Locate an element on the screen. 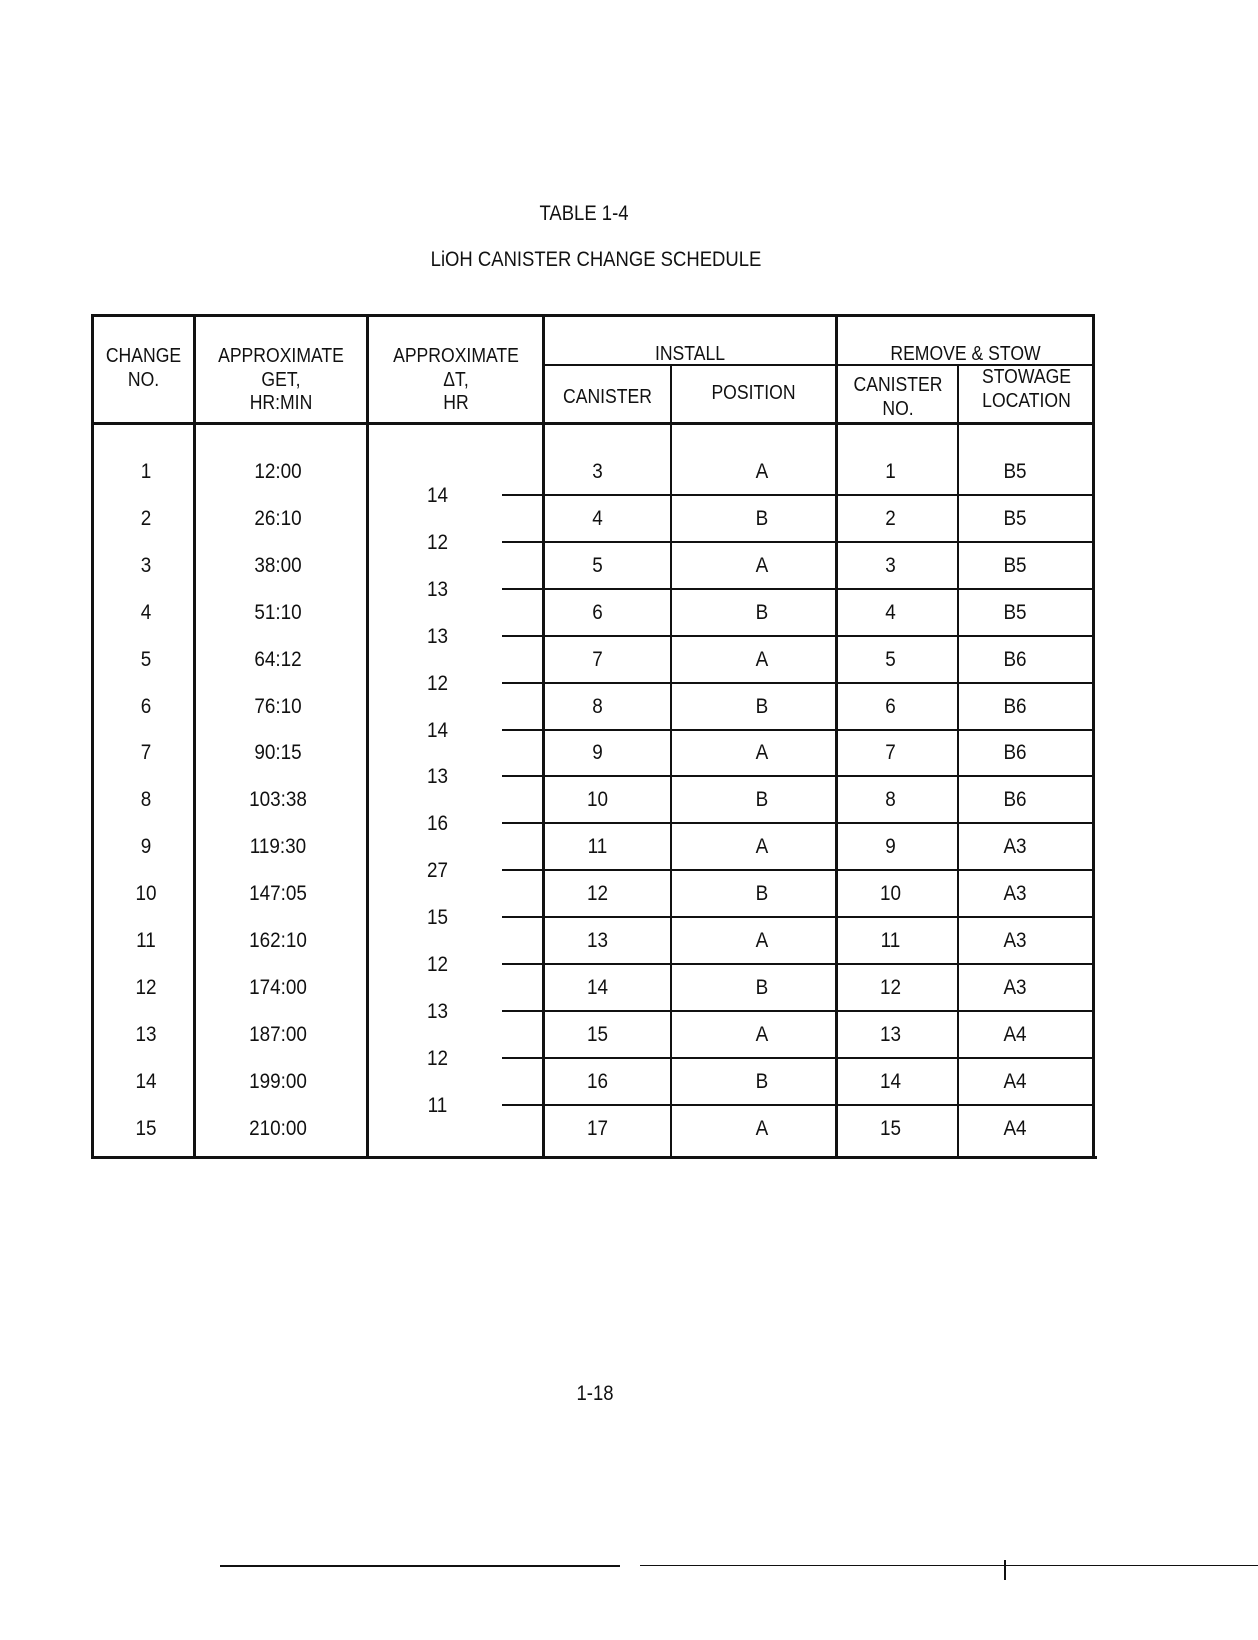  cell-get: 12:00 is located at coordinates (278, 471).